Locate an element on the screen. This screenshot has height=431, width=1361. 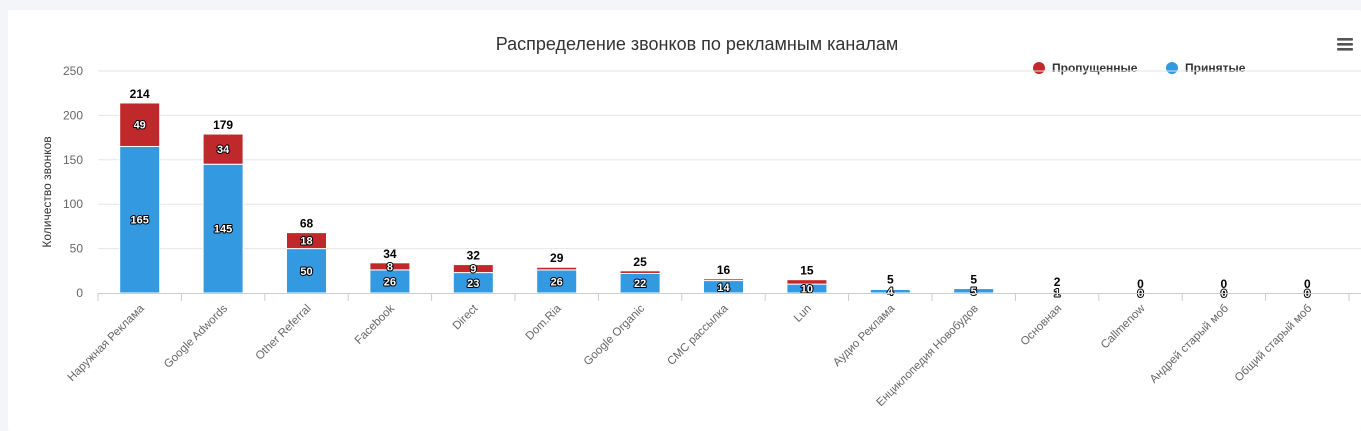
data-label-accepted: 165 is located at coordinates (140, 221).